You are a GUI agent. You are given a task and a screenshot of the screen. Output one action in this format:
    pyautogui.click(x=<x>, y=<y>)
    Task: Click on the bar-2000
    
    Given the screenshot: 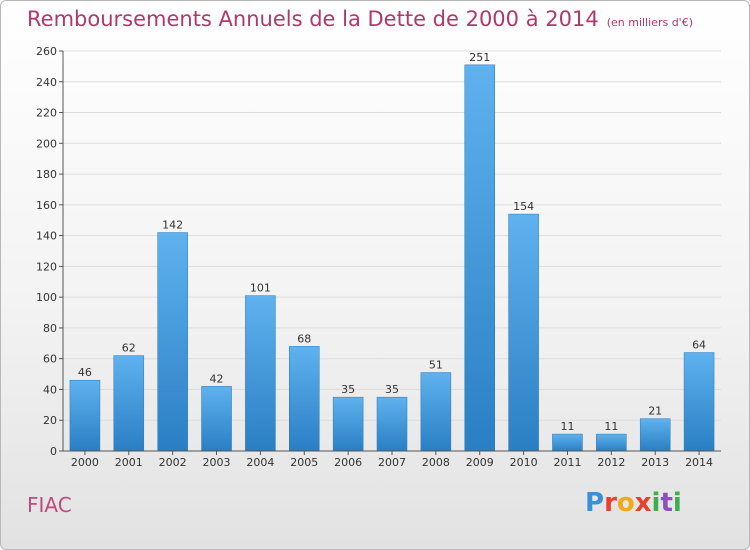 What is the action you would take?
    pyautogui.click(x=85, y=415)
    